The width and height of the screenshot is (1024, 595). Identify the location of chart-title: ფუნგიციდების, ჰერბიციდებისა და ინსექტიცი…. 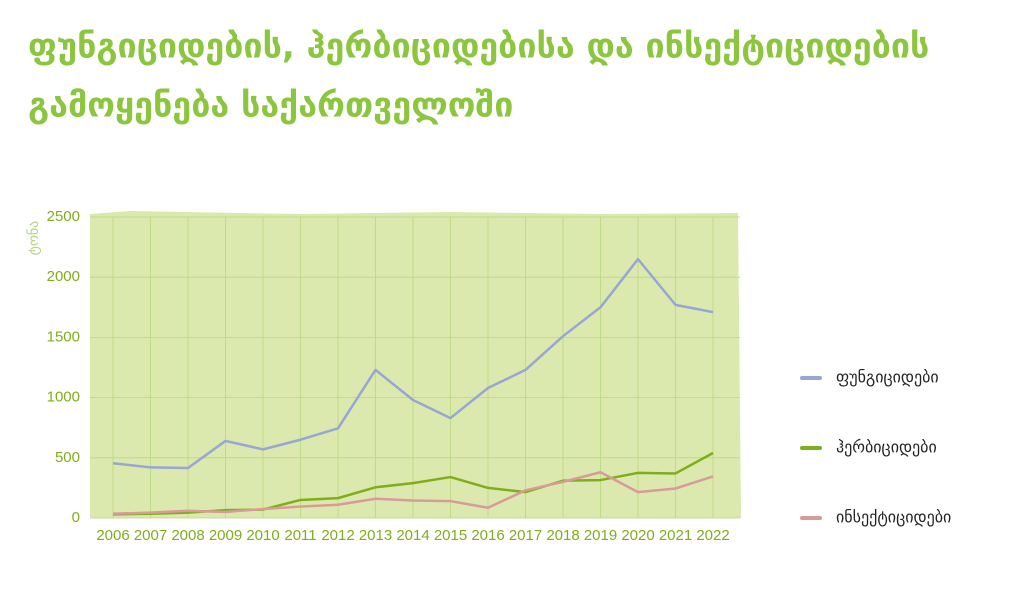
(478, 47).